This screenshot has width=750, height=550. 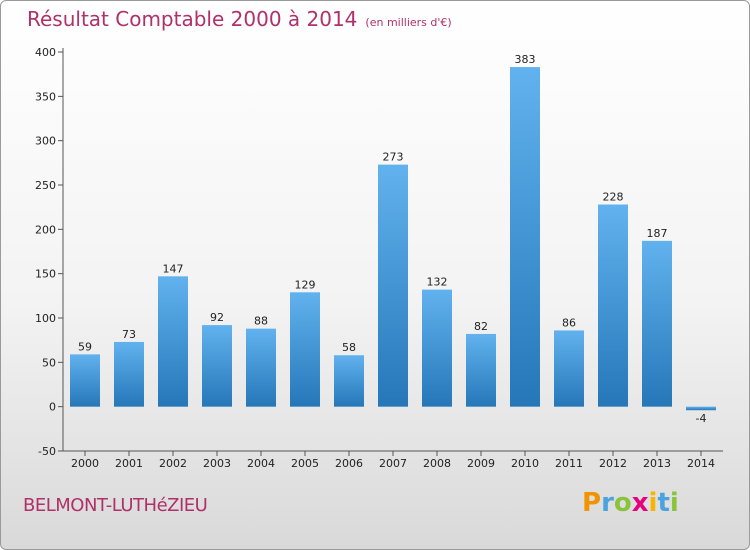 What do you see at coordinates (437, 463) in the screenshot?
I see `x-tick-label: 2008` at bounding box center [437, 463].